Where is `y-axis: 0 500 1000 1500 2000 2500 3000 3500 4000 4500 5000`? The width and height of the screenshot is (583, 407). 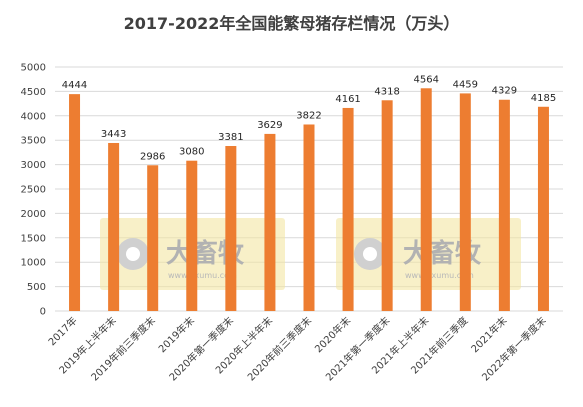
y-axis: 0 500 1000 1500 2000 2500 3000 3500 4000 4500 5000 is located at coordinates (33, 190).